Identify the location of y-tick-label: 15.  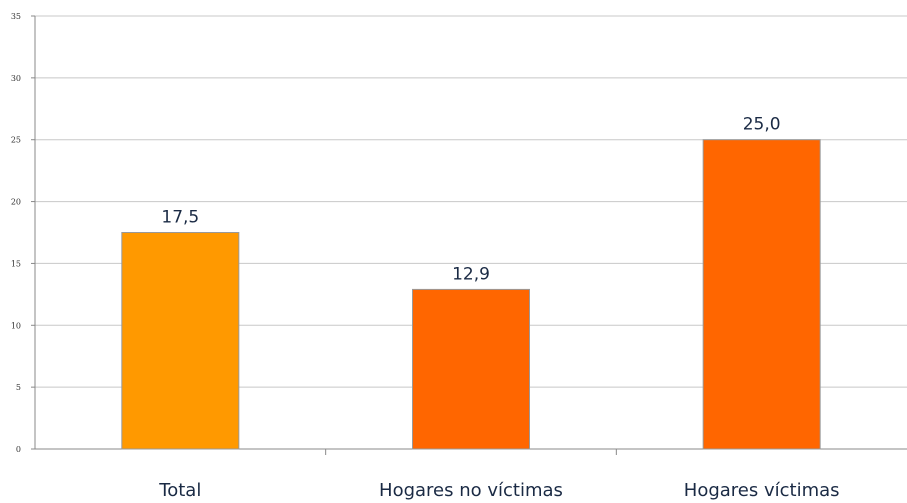
(16, 263).